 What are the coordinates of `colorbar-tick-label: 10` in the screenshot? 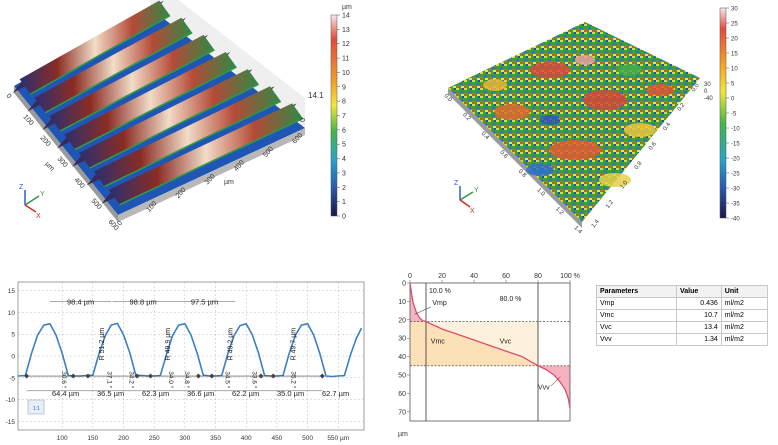 It's located at (734, 70).